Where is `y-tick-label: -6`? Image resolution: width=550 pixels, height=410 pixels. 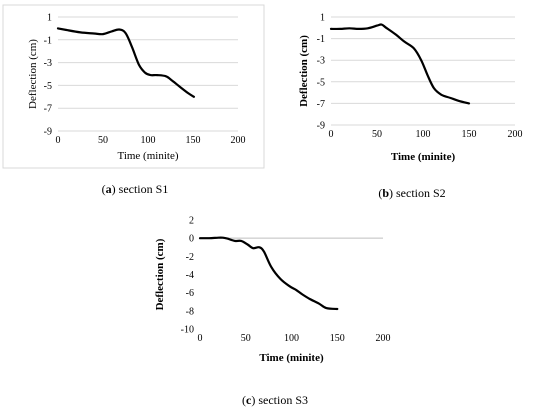 y-tick-label: -6 is located at coordinates (190, 293).